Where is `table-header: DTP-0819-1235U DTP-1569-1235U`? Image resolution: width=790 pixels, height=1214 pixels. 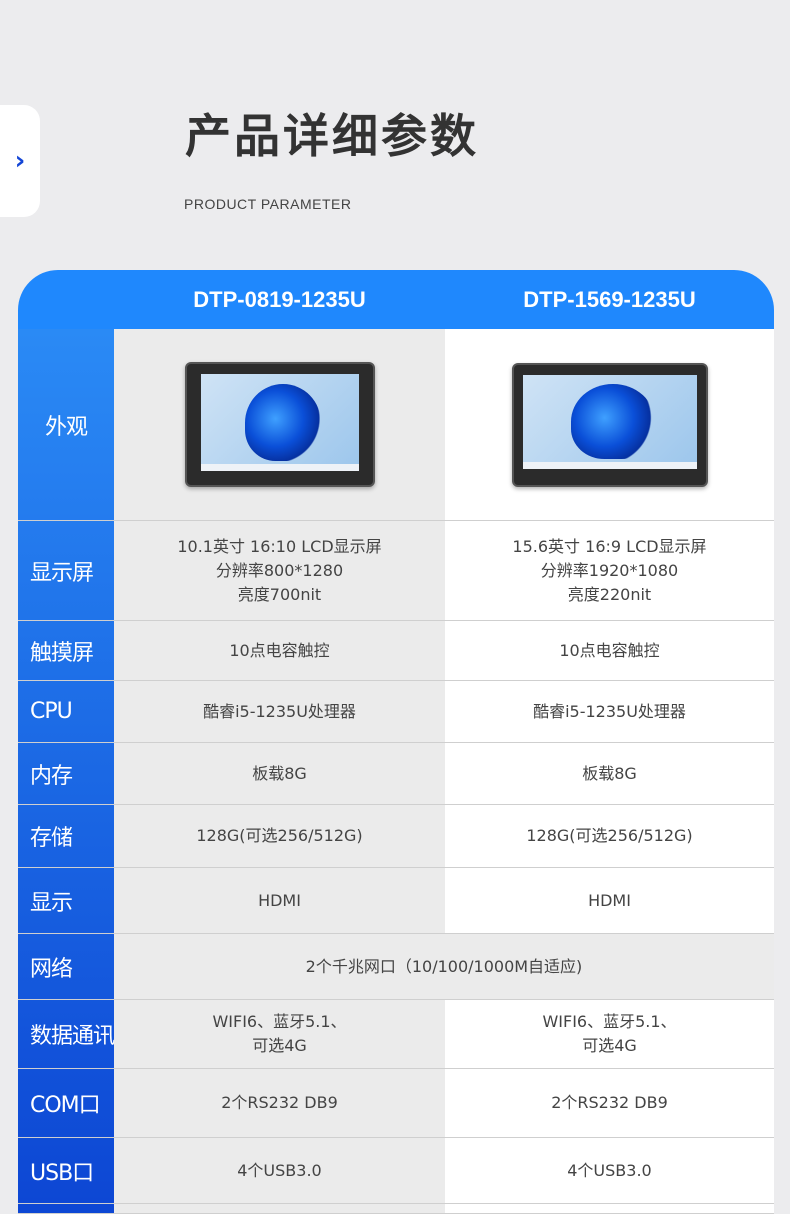
table-header: DTP-0819-1235U DTP-1569-1235U is located at coordinates (396, 299).